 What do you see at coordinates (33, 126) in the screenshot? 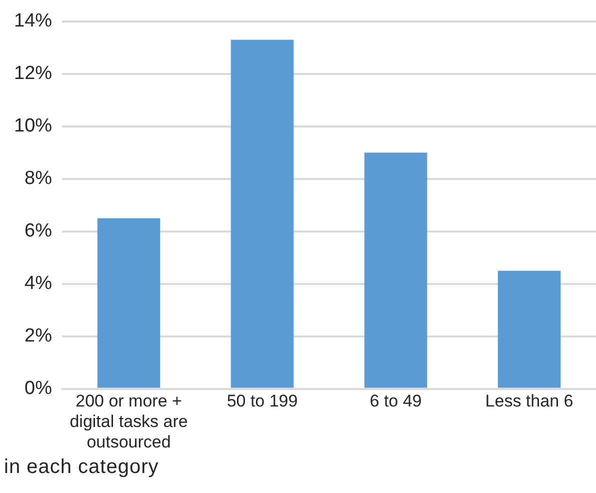
I see `y-tick-label: 10%` at bounding box center [33, 126].